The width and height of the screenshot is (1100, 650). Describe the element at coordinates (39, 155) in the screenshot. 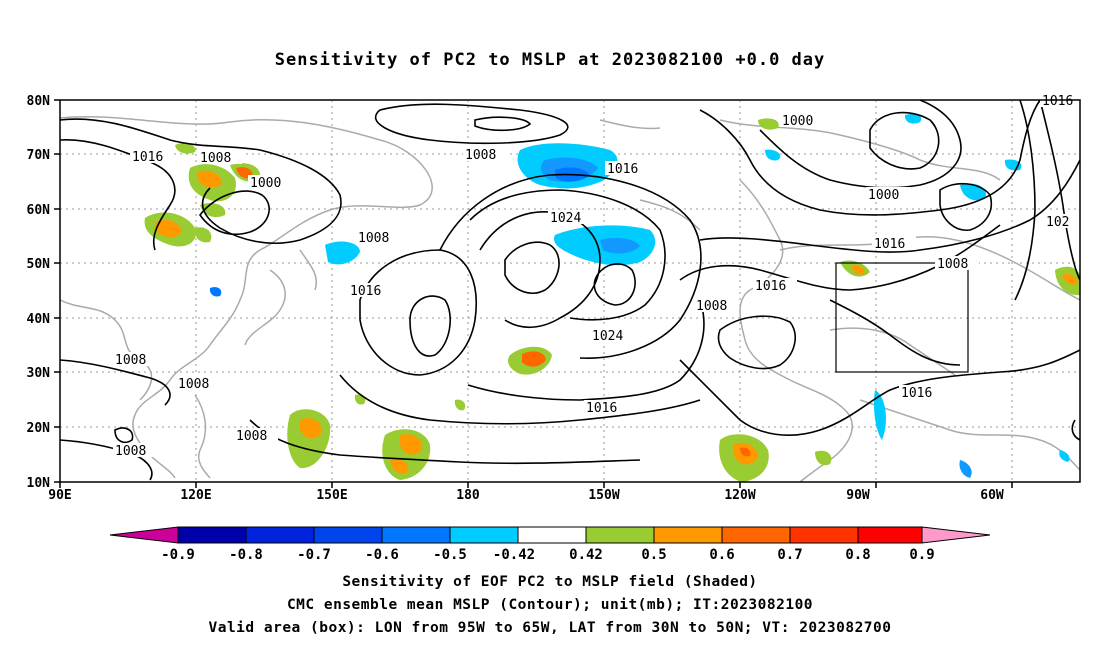

I see `lat-label: 70N` at that location.